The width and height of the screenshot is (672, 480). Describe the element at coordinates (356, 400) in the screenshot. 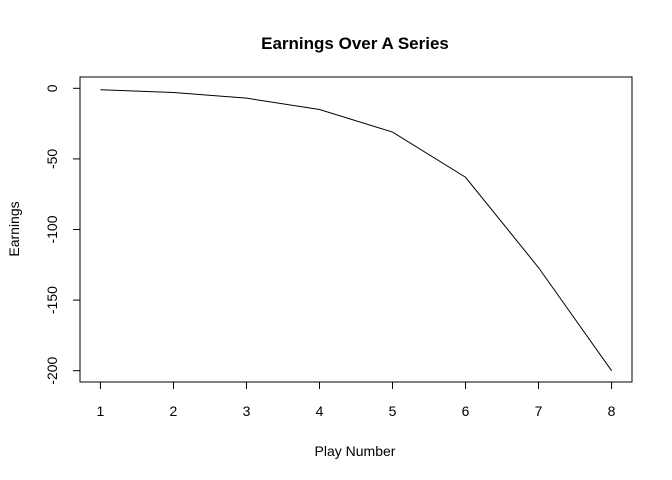

I see `x-axis: 1 2 3 4 5 6 7 8` at that location.